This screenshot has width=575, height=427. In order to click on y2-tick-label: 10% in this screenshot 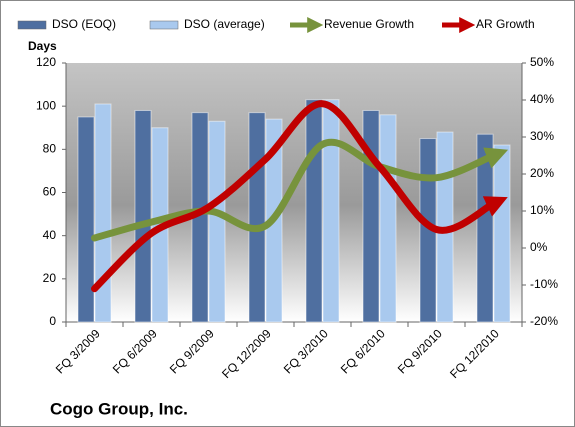, I will do `click(542, 210)`.